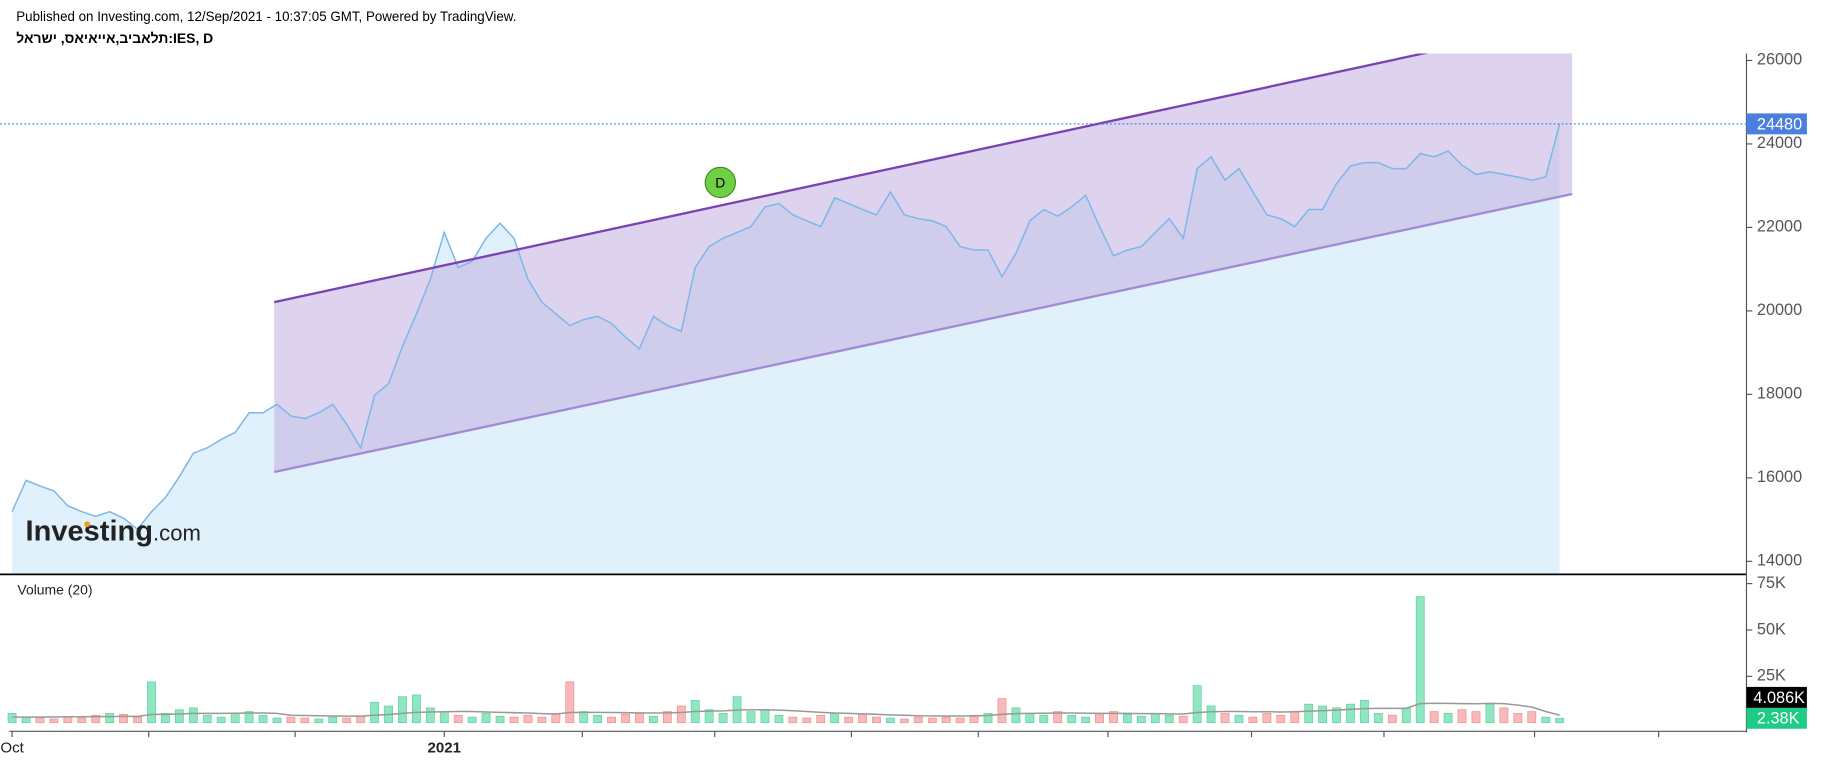 This screenshot has height=765, width=1822. I want to click on volume-ma-line, so click(786, 710).